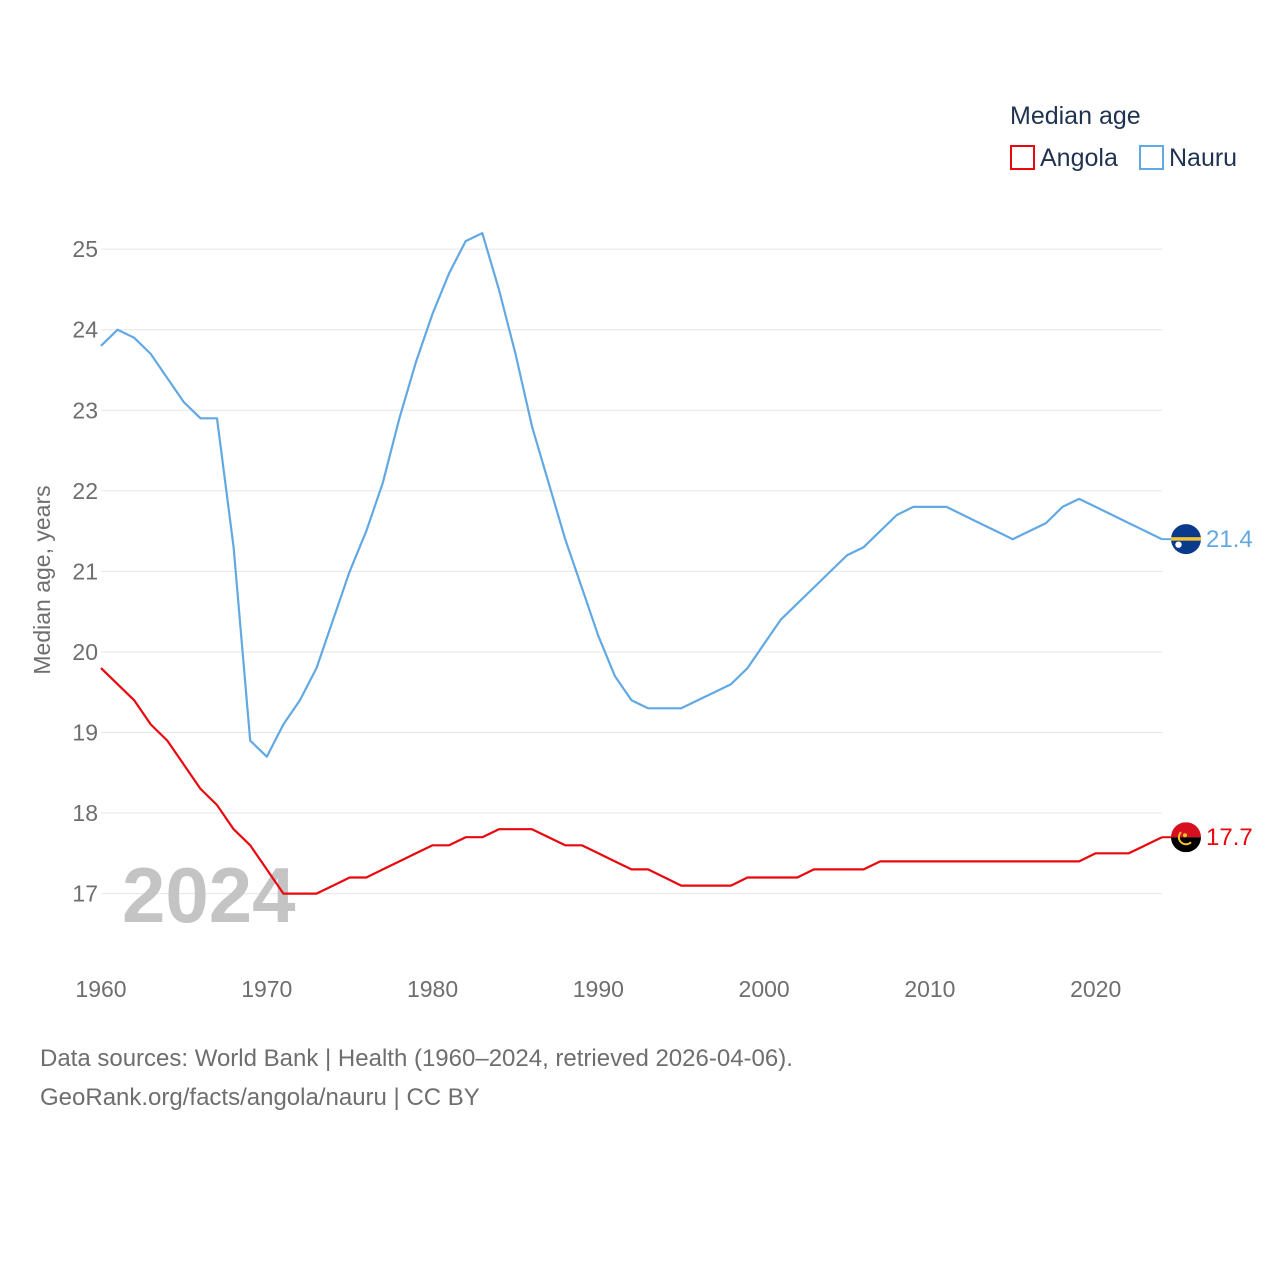  Describe the element at coordinates (1212, 688) in the screenshot. I see `end-markers: 17.7 21.4` at that location.